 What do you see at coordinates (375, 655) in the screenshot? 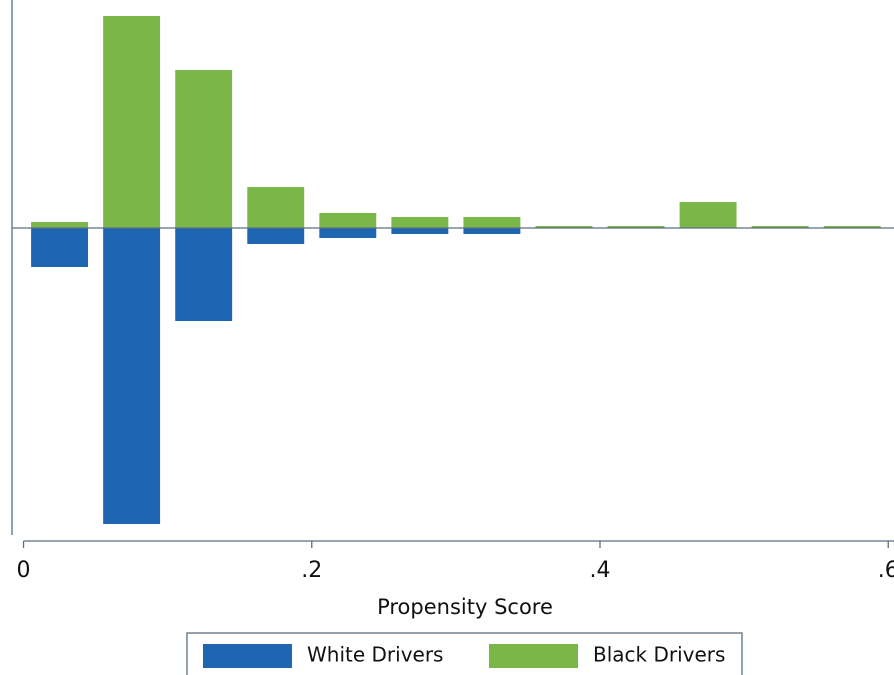
I see `legend-label: White Drivers` at bounding box center [375, 655].